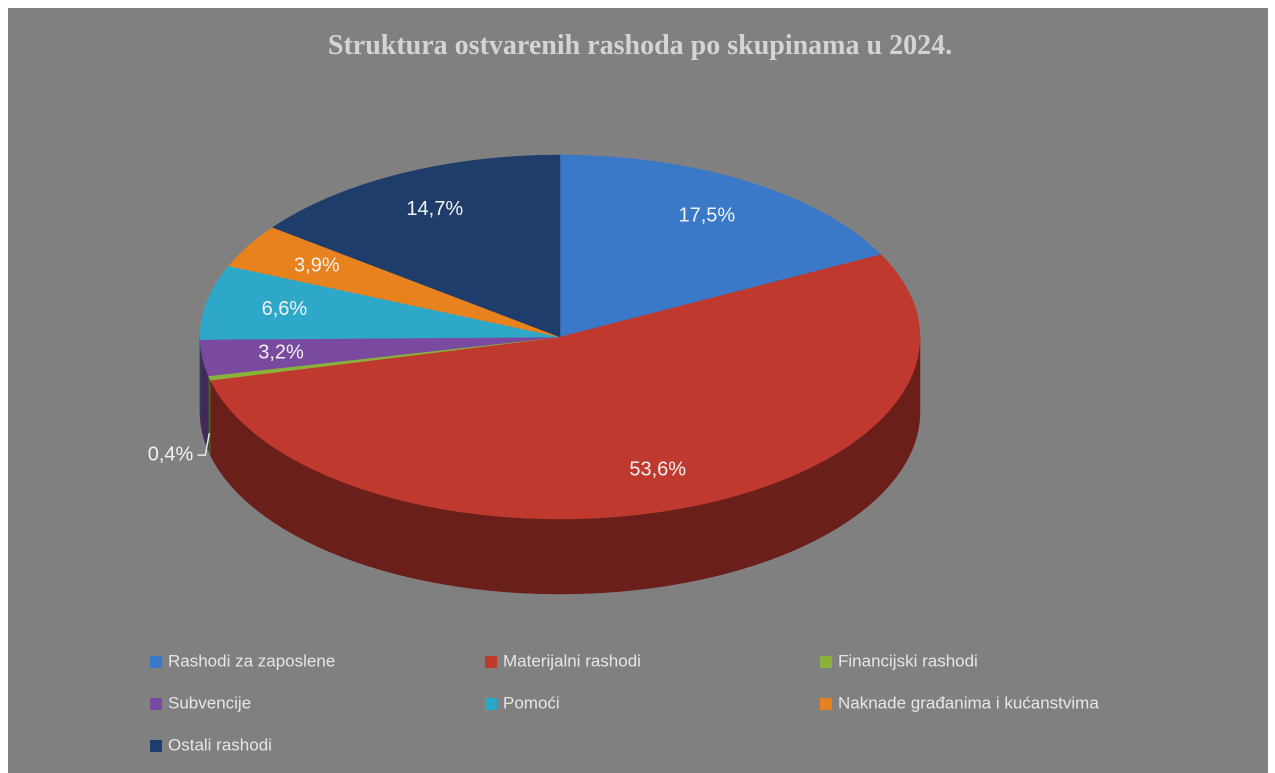 This screenshot has width=1275, height=773. Describe the element at coordinates (908, 660) in the screenshot. I see `legend-label: Financijski rashodi` at that location.